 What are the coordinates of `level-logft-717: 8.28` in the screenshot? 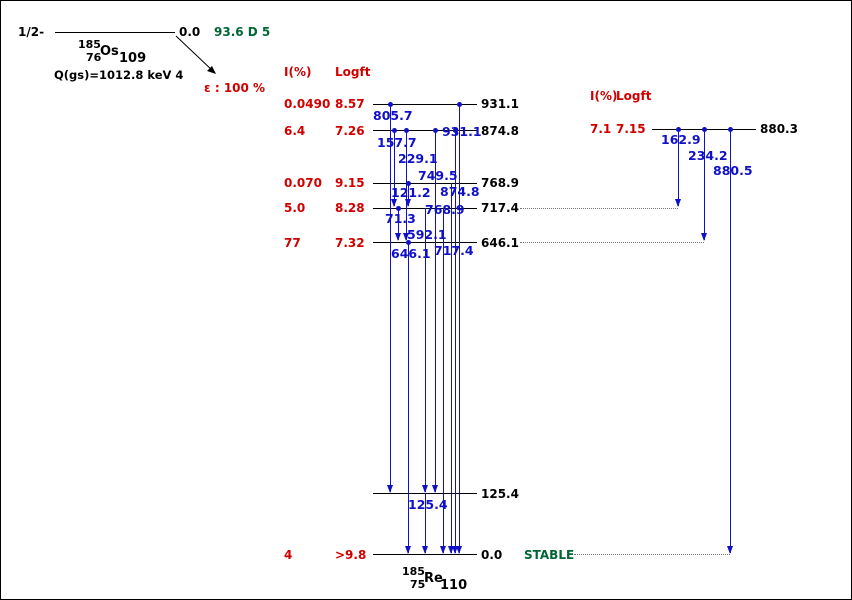 It's located at (350, 208).